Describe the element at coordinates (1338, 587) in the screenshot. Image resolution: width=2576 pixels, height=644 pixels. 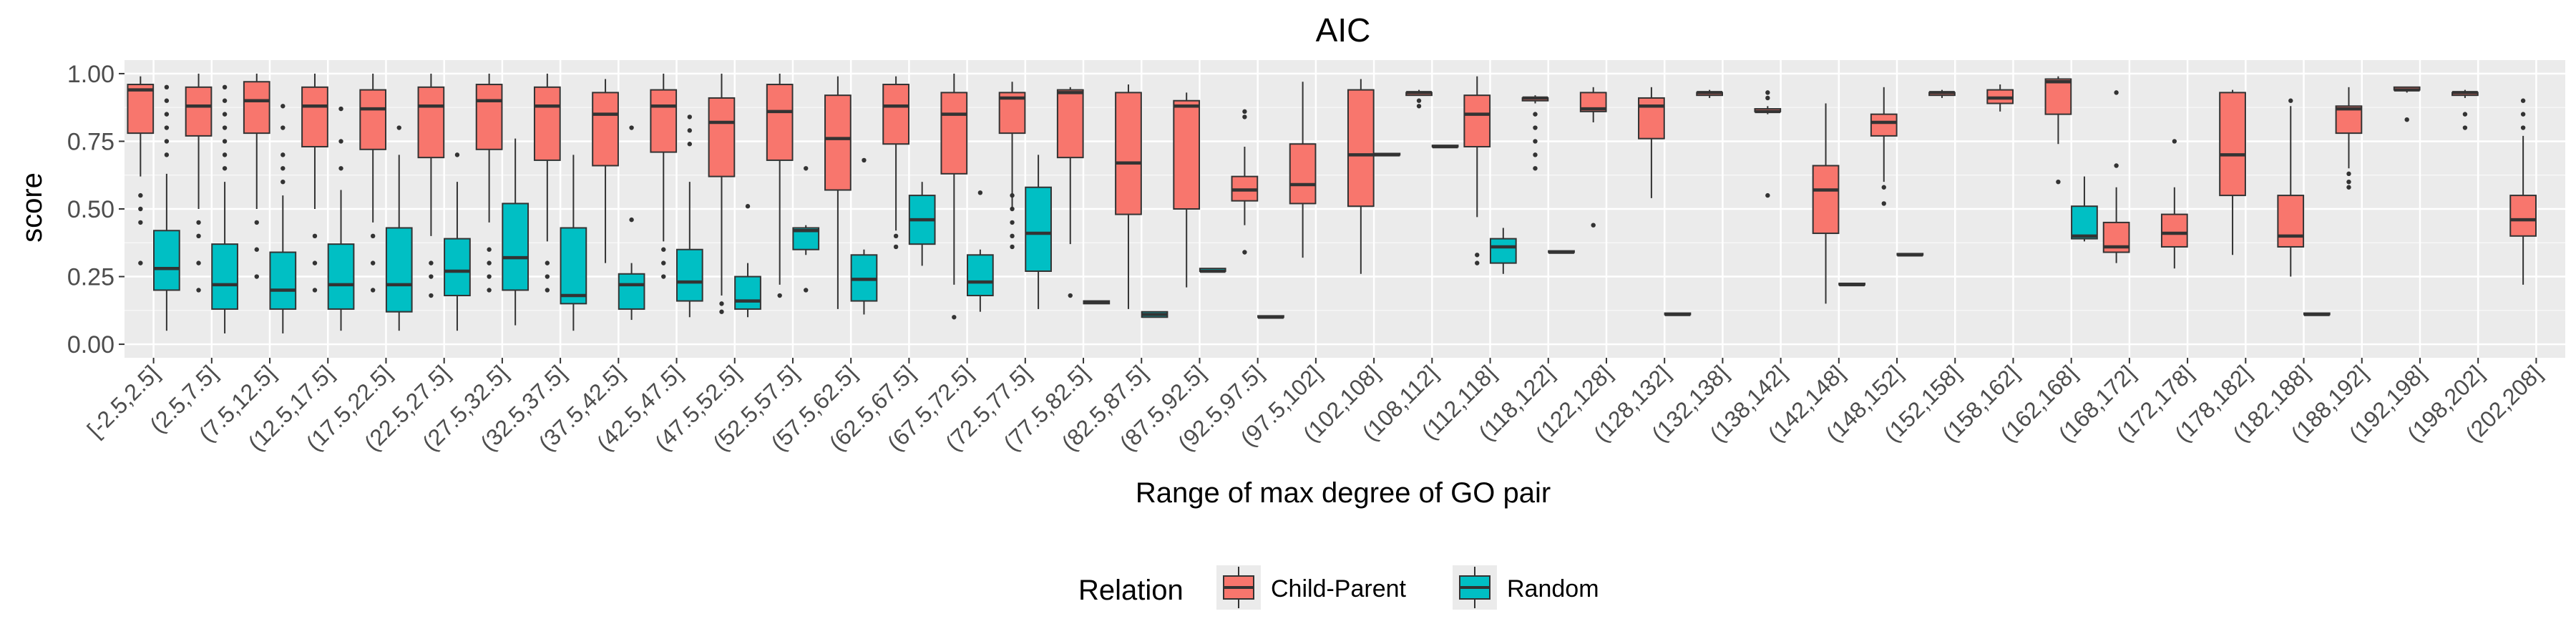
I see `legend: Relation Child-Parent Random` at that location.